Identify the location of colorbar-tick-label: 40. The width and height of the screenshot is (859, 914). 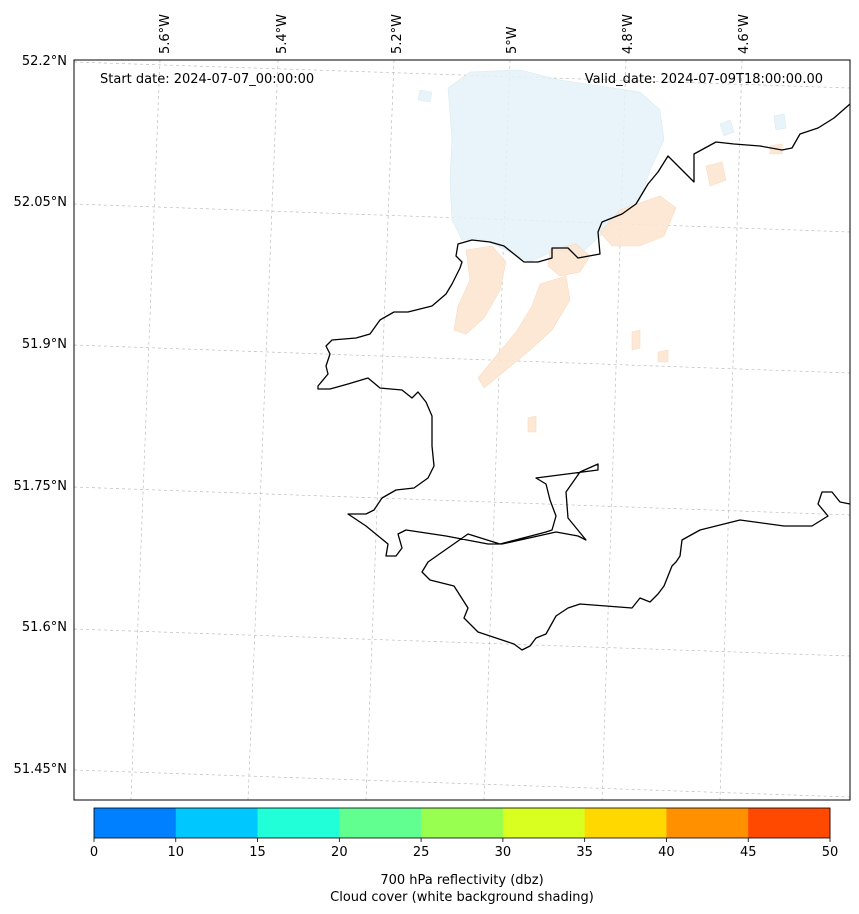
(666, 852).